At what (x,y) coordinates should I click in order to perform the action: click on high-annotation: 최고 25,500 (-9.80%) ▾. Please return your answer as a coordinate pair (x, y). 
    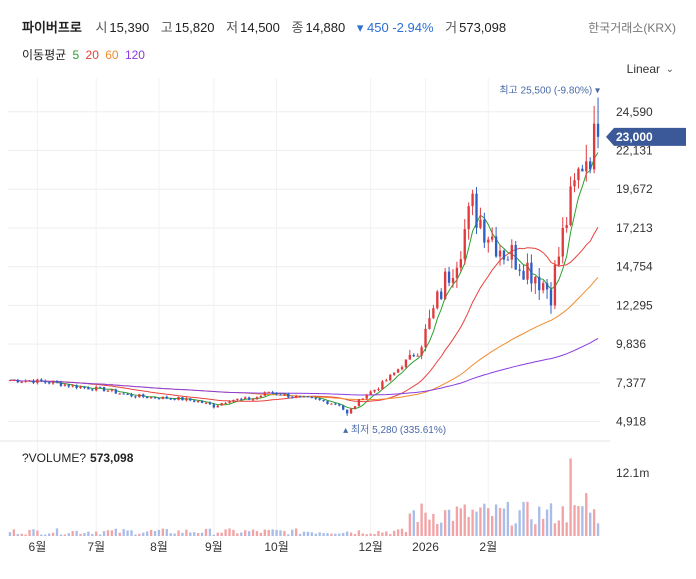
    Looking at the image, I should click on (549, 90).